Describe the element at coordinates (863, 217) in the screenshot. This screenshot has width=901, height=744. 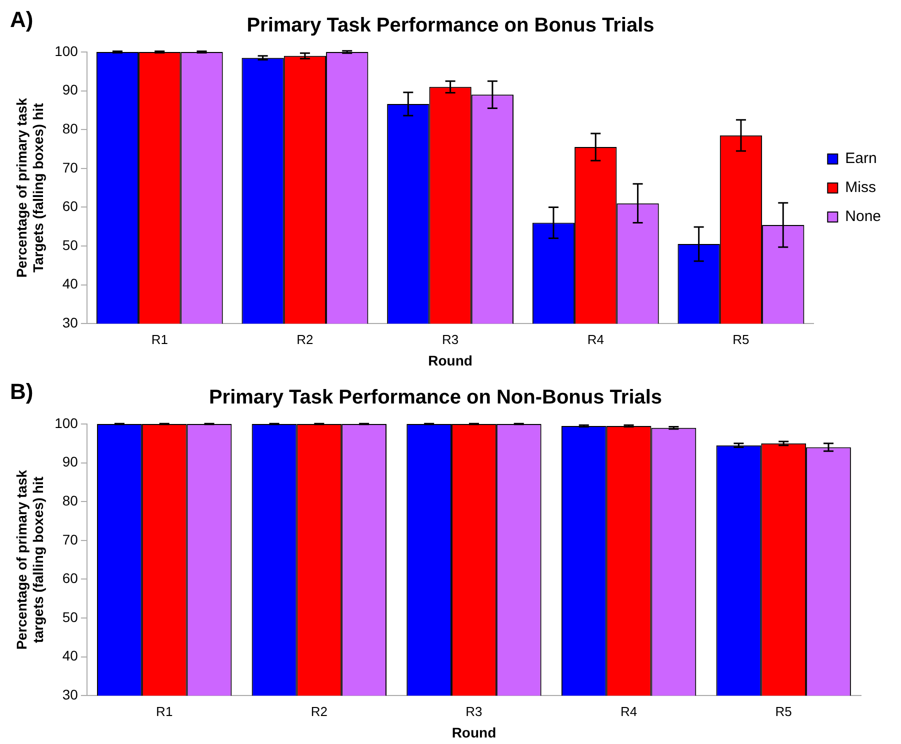
I see `legend-label: None` at that location.